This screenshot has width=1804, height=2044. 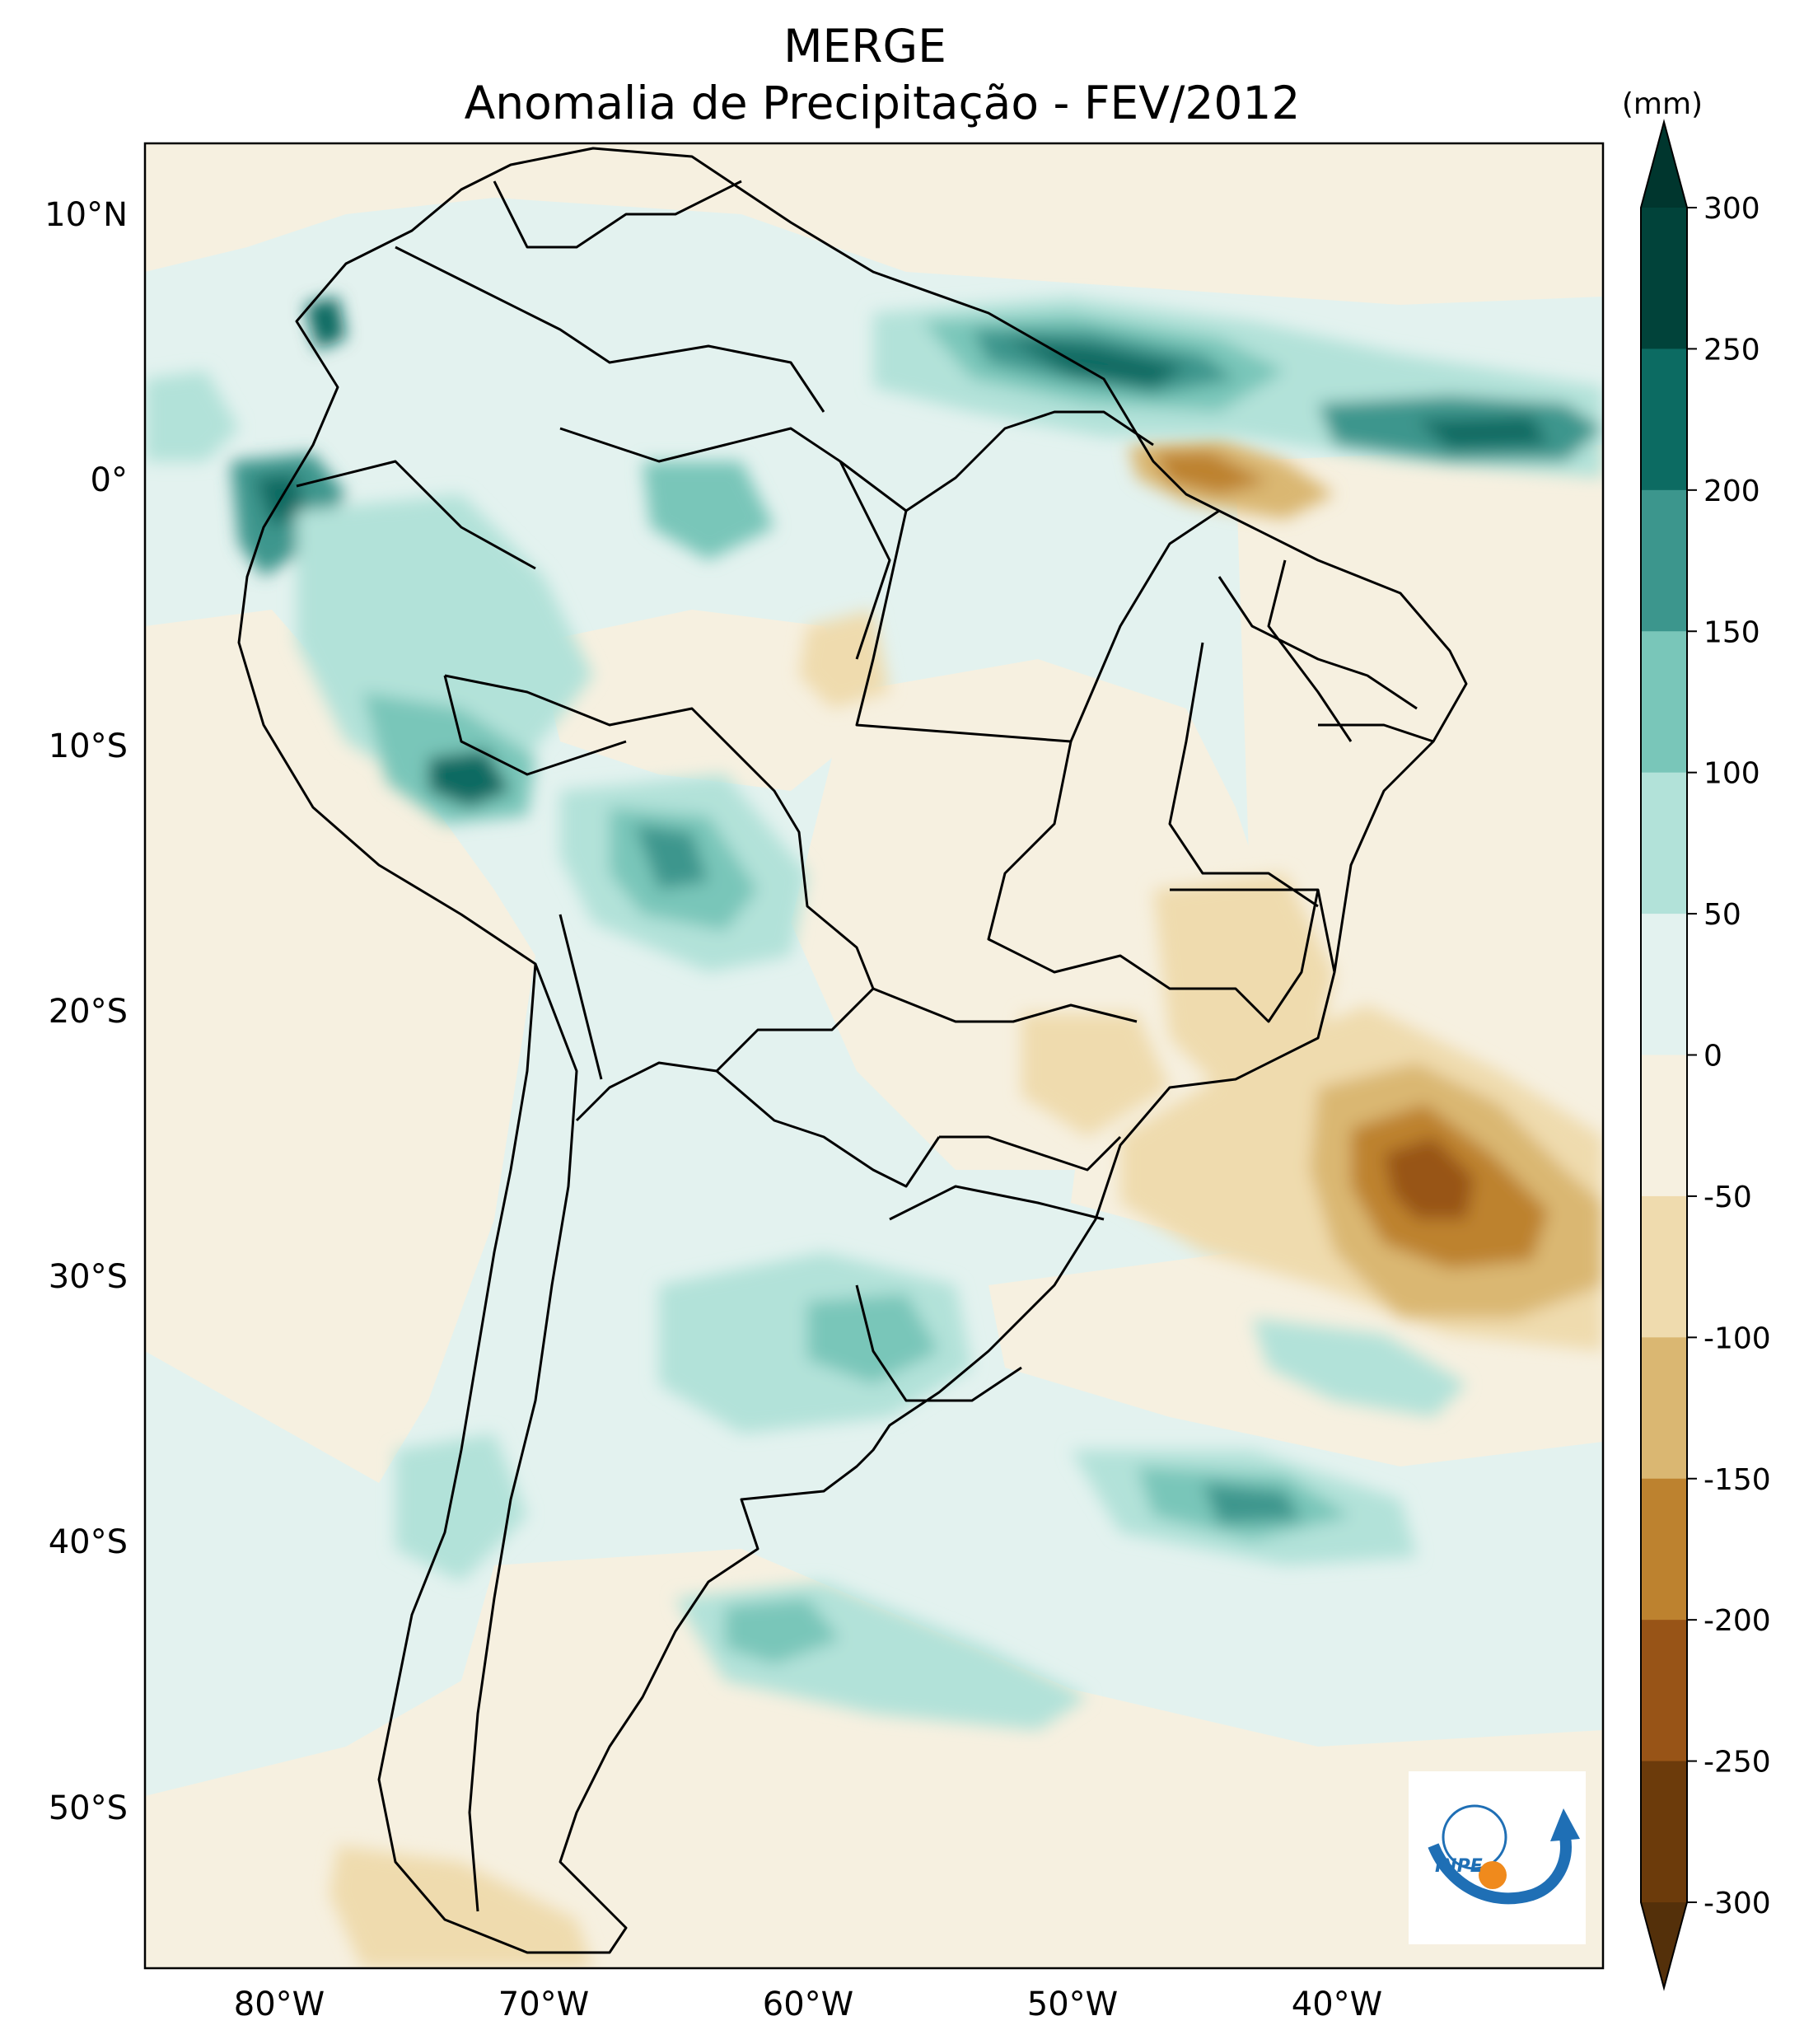 I want to click on colorbar-tick-label: 250, so click(x=1732, y=350).